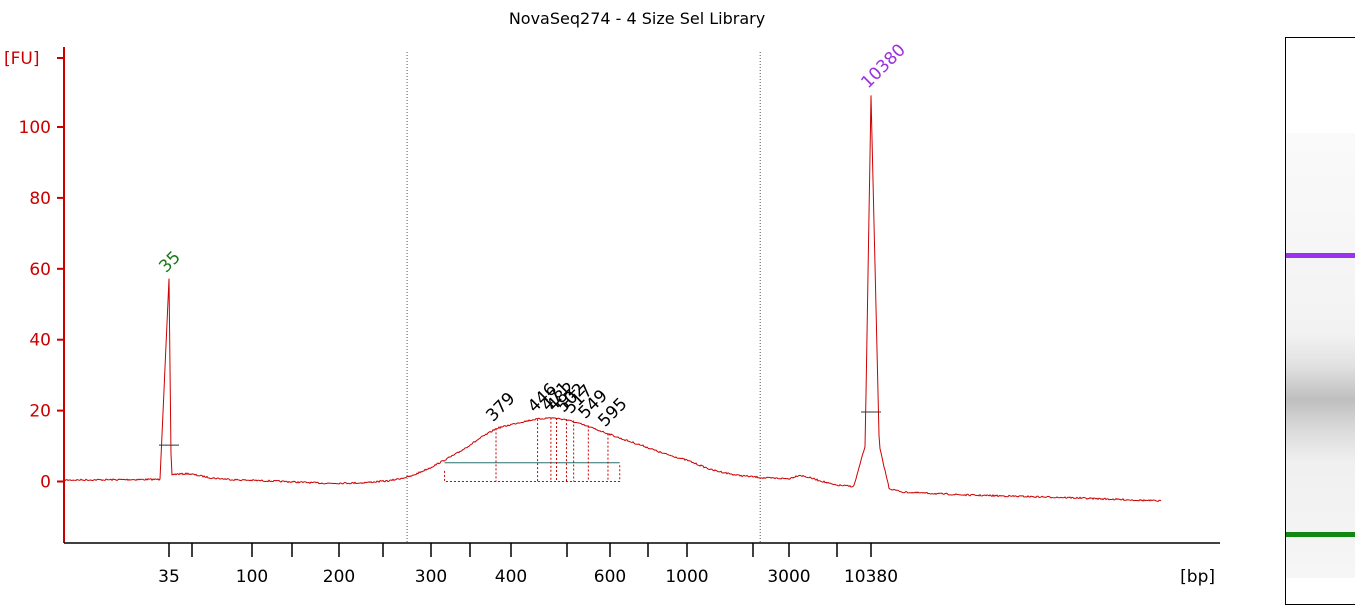  What do you see at coordinates (686, 577) in the screenshot?
I see `x-tick-label: 1000` at bounding box center [686, 577].